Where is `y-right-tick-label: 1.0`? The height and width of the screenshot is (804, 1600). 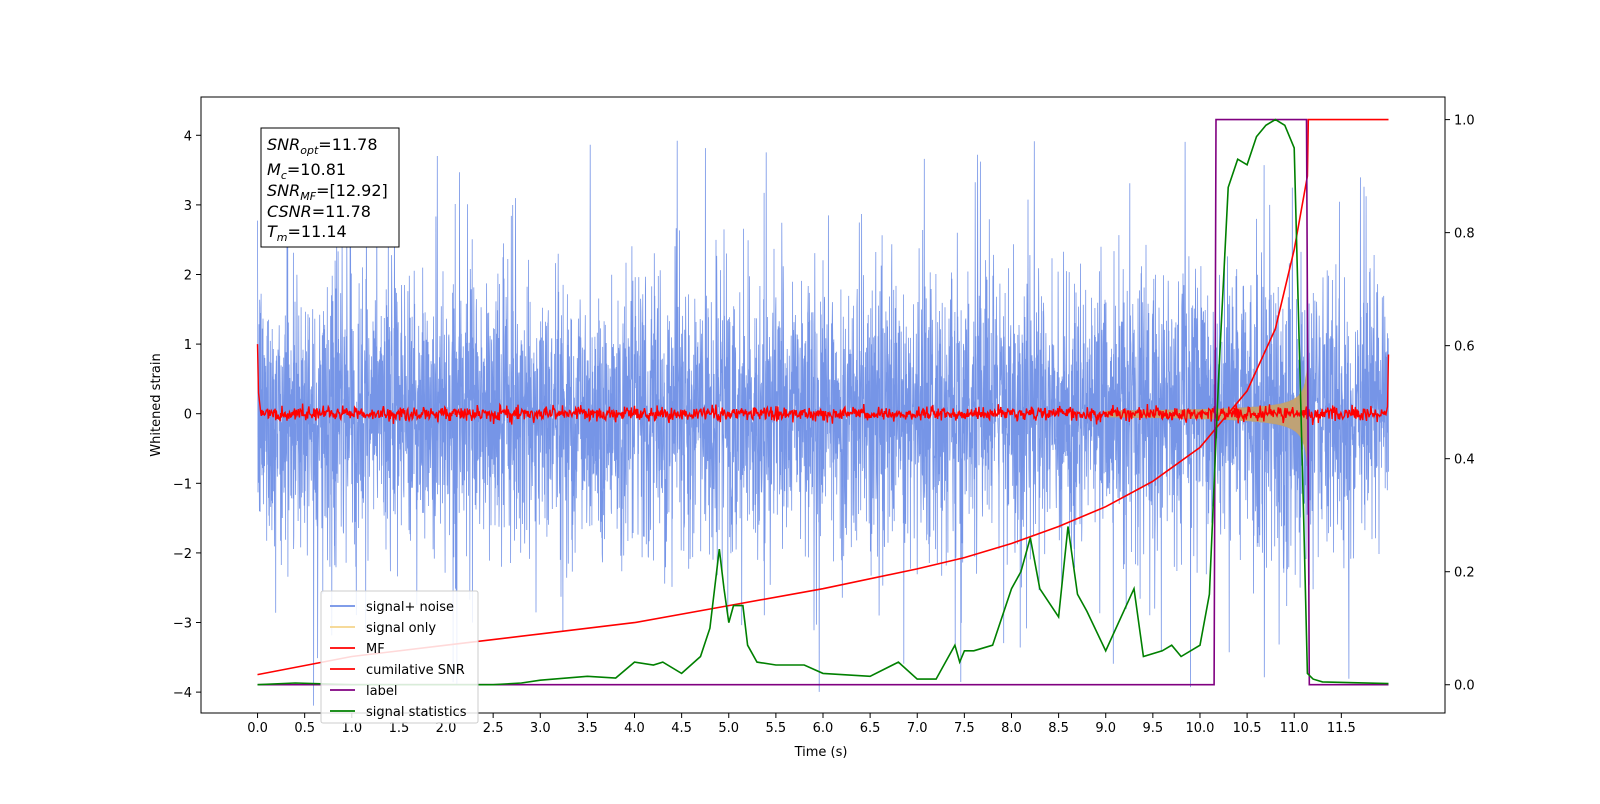
y-right-tick-label: 1.0 is located at coordinates (1464, 121).